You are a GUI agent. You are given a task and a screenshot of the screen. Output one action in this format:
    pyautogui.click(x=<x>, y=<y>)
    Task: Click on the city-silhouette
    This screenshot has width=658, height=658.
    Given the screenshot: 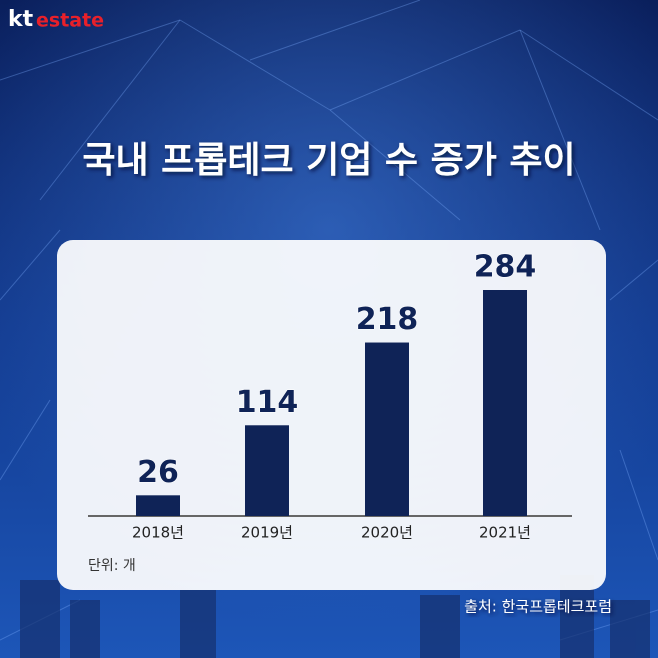 What is the action you would take?
    pyautogui.click(x=335, y=616)
    